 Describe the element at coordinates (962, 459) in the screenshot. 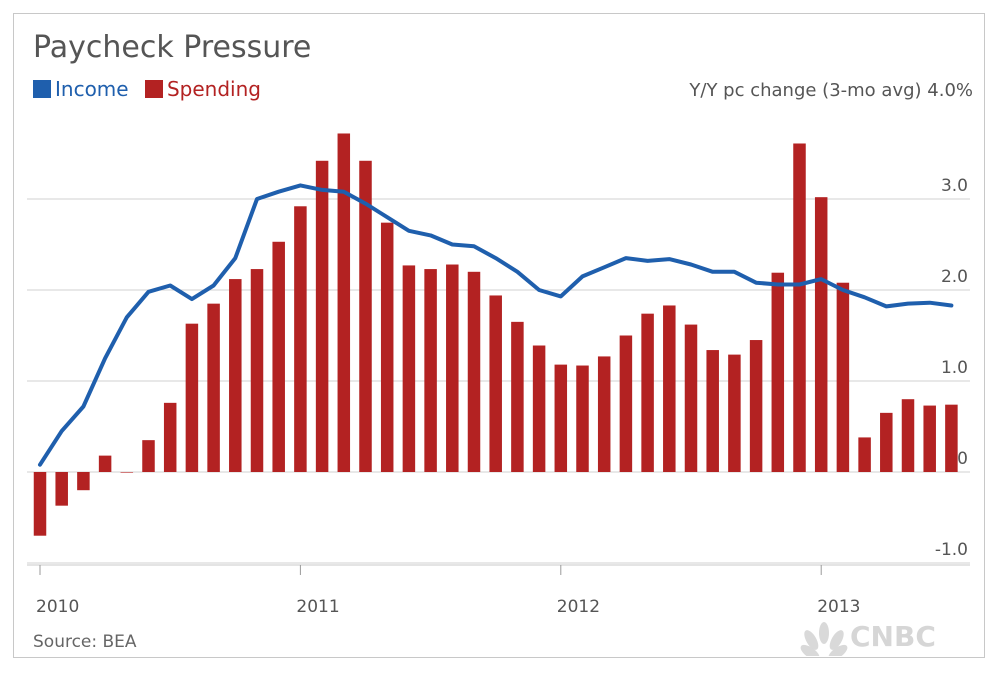

I see `y-tick-label: 0` at that location.